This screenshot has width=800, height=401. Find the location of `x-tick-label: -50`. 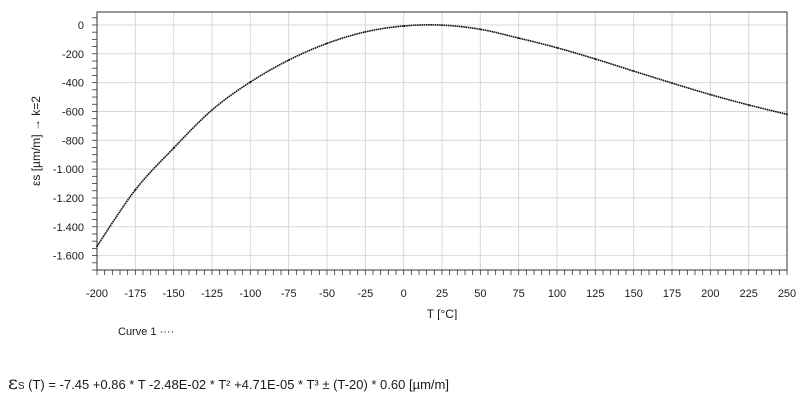

x-tick-label: -50 is located at coordinates (327, 294).